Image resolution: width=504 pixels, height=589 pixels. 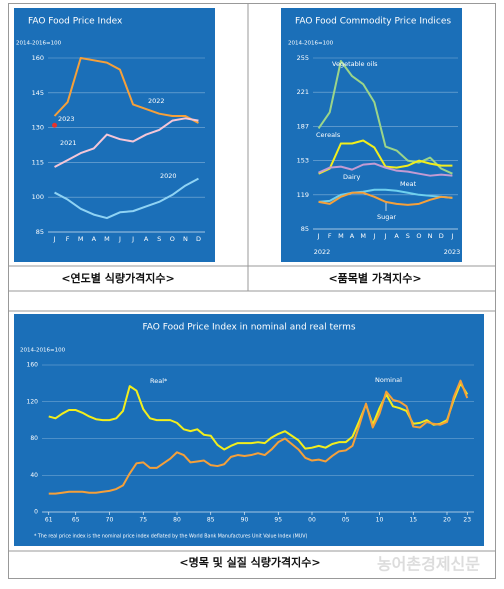 What do you see at coordinates (156, 101) in the screenshot?
I see `series-label: 2022` at bounding box center [156, 101].